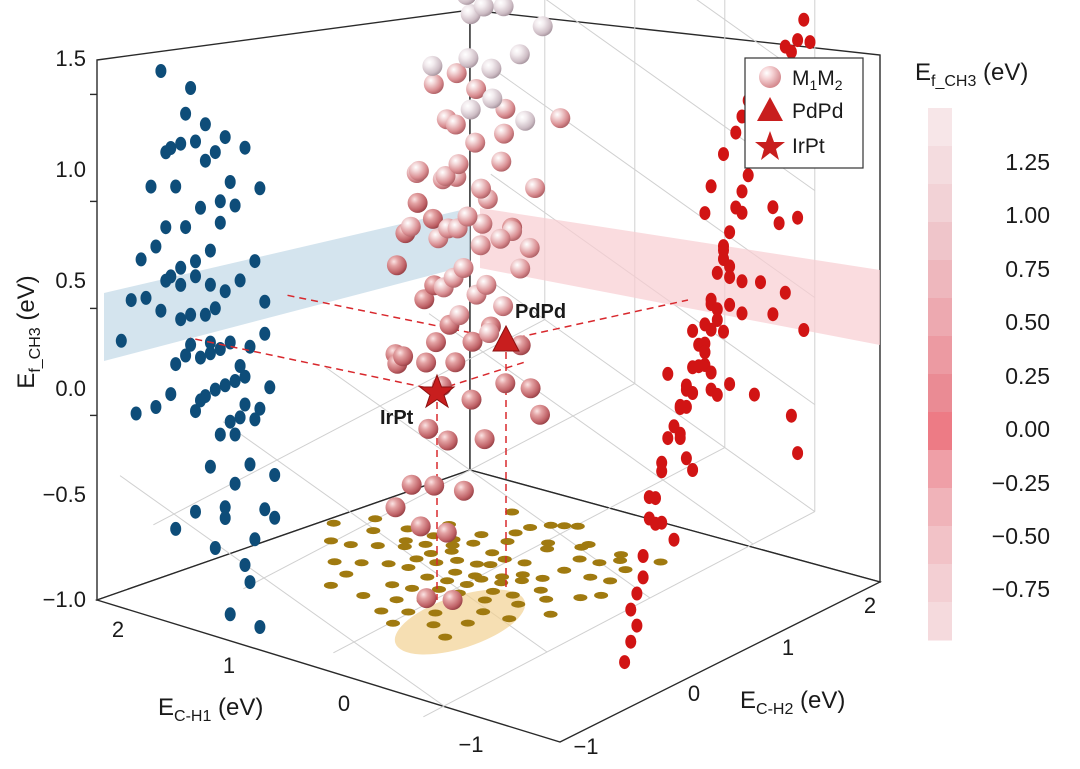 The height and width of the screenshot is (769, 1080). Describe the element at coordinates (923, 72) in the screenshot. I see `colorbar-title-main: E` at that location.